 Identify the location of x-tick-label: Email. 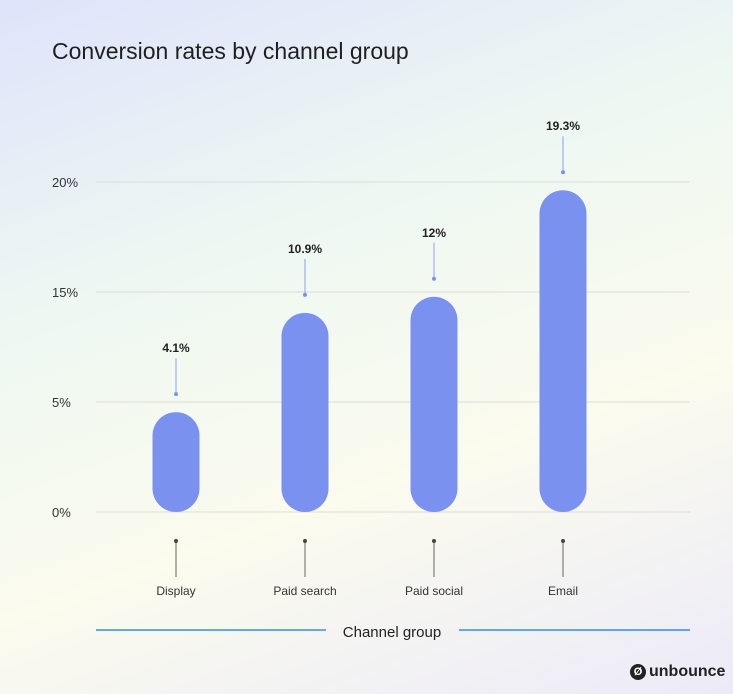
(563, 591).